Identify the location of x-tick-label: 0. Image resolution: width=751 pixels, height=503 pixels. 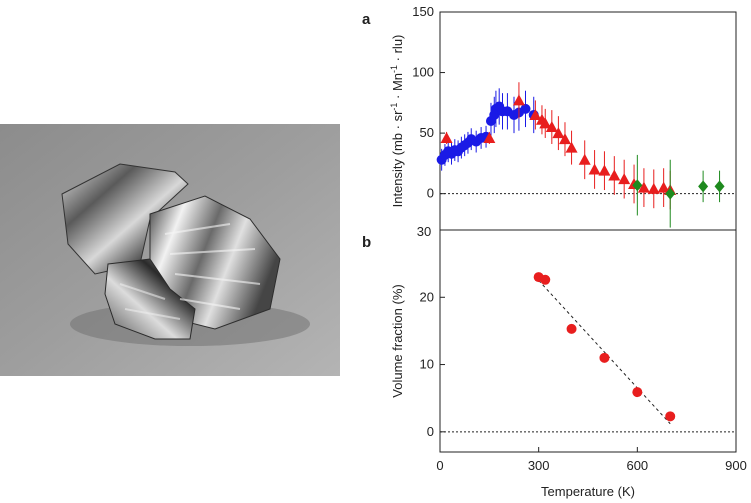
(439, 465).